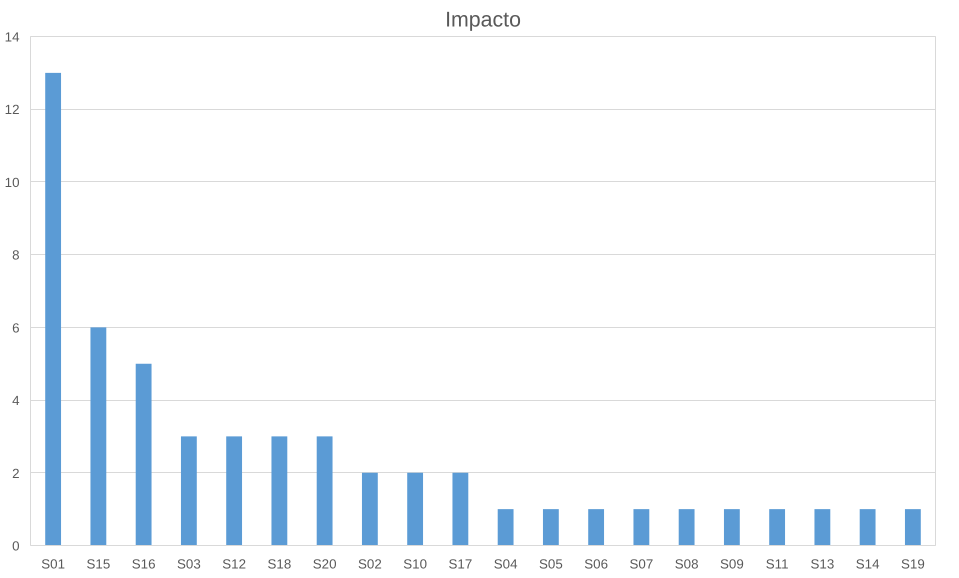 The width and height of the screenshot is (959, 578). Describe the element at coordinates (686, 564) in the screenshot. I see `x-tick-label: S08` at that location.